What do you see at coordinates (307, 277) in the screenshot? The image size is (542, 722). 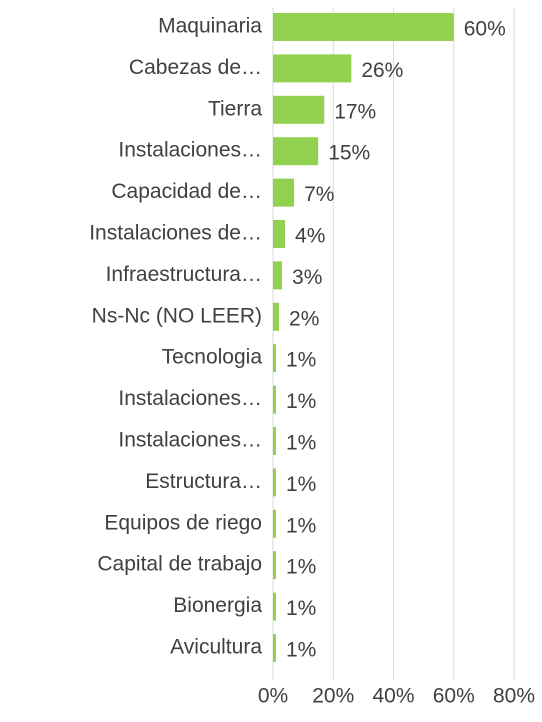 I see `value-label: 3%` at bounding box center [307, 277].